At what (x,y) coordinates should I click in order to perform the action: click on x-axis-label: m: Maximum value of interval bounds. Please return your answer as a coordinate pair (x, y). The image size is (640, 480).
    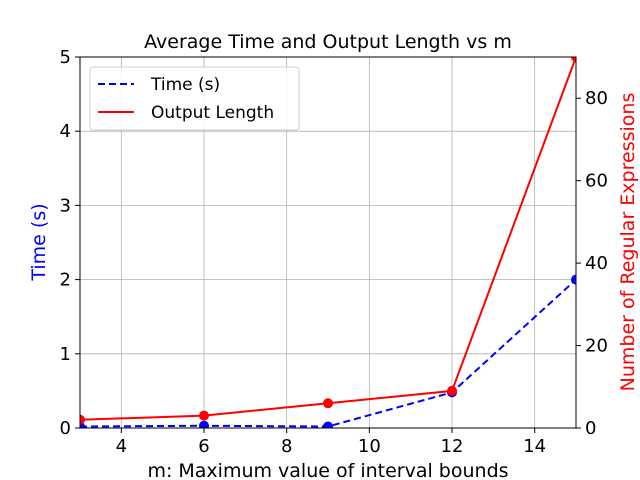
    Looking at the image, I should click on (327, 470).